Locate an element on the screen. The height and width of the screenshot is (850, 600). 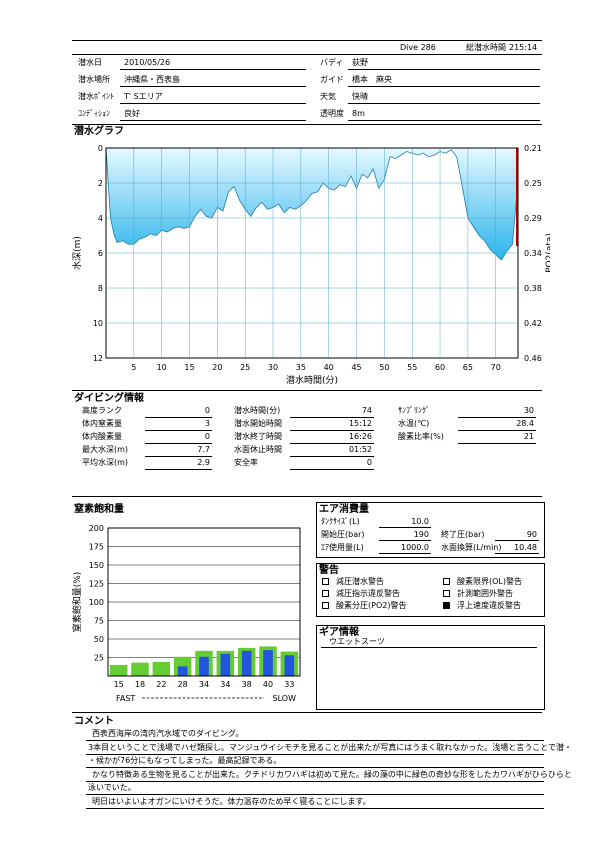
header-rule is located at coordinates (307, 54).